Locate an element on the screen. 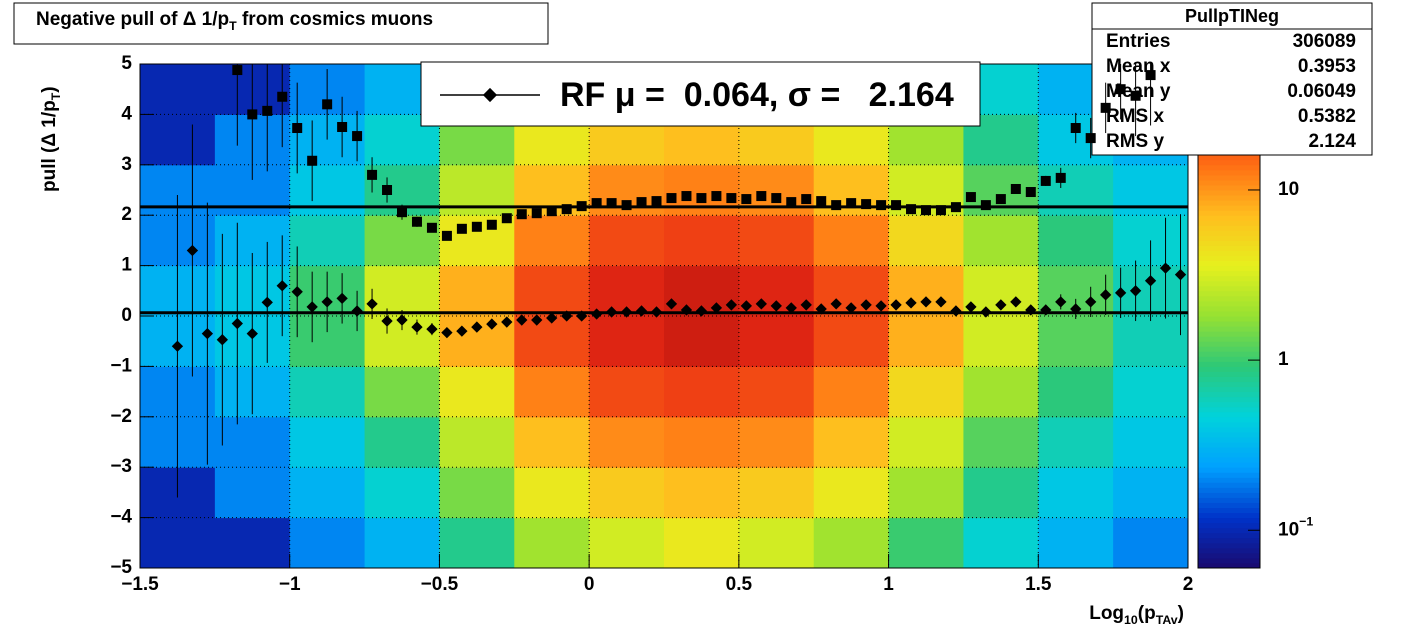  y-tick-label: −4 is located at coordinates (121, 517).